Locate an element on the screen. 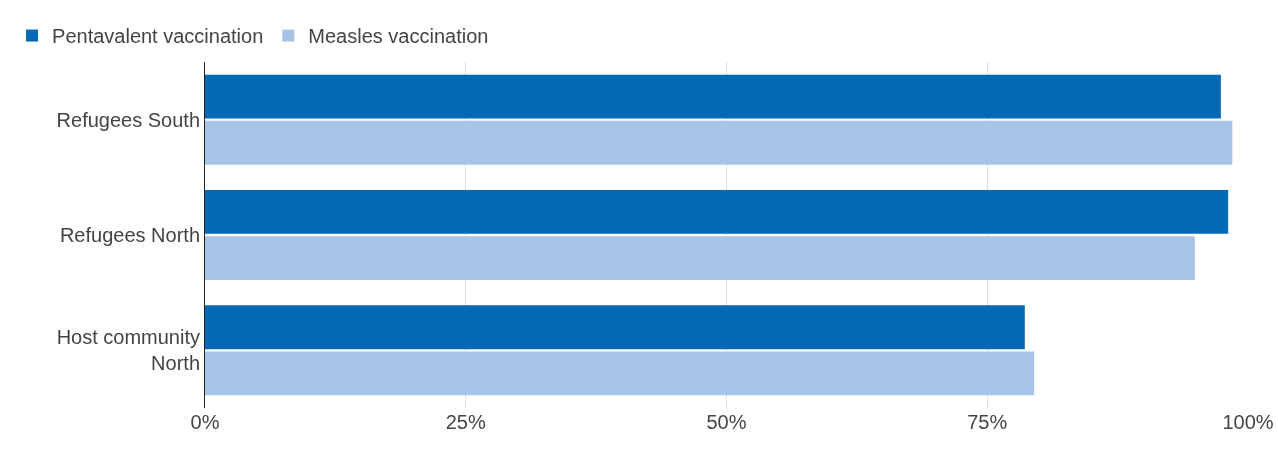 Image resolution: width=1278 pixels, height=449 pixels. x-tick-label: 0% is located at coordinates (205, 422).